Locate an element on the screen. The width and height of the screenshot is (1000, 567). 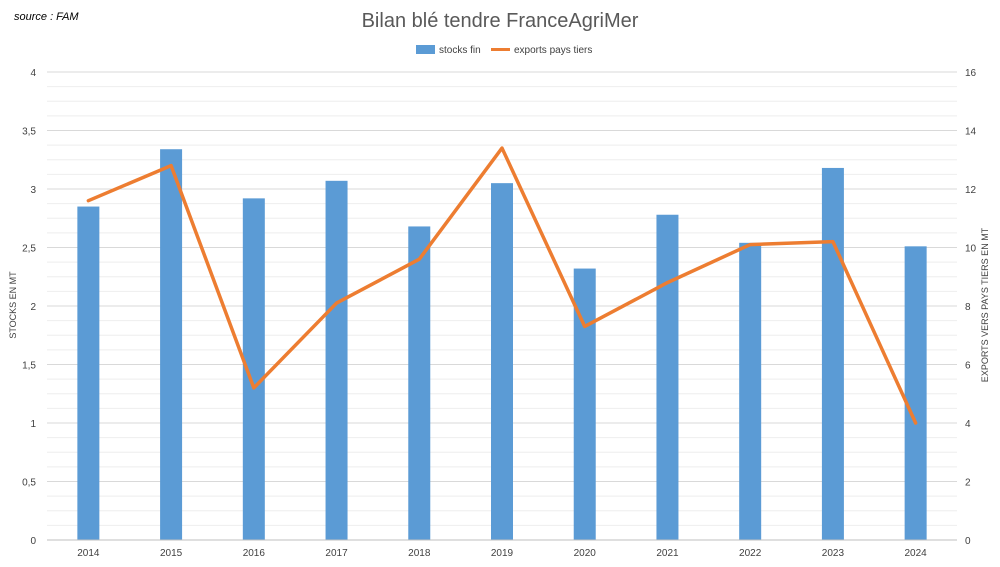
y-left-tick-label: 0,5 is located at coordinates (29, 483).